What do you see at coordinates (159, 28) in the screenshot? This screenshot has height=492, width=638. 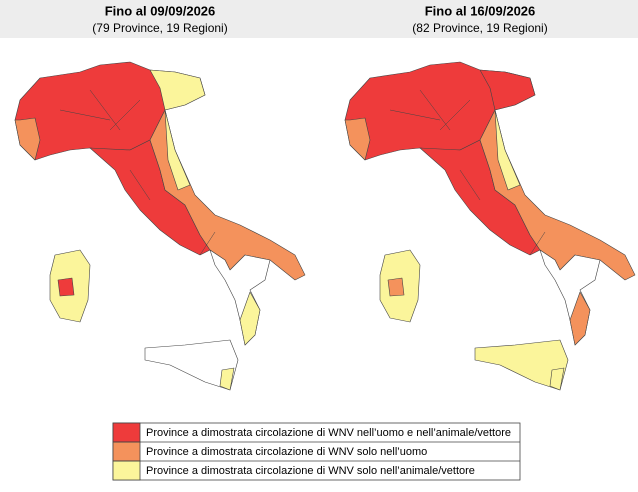 I see `panel-subtitle: (79 Province, 19 Regioni)` at bounding box center [159, 28].